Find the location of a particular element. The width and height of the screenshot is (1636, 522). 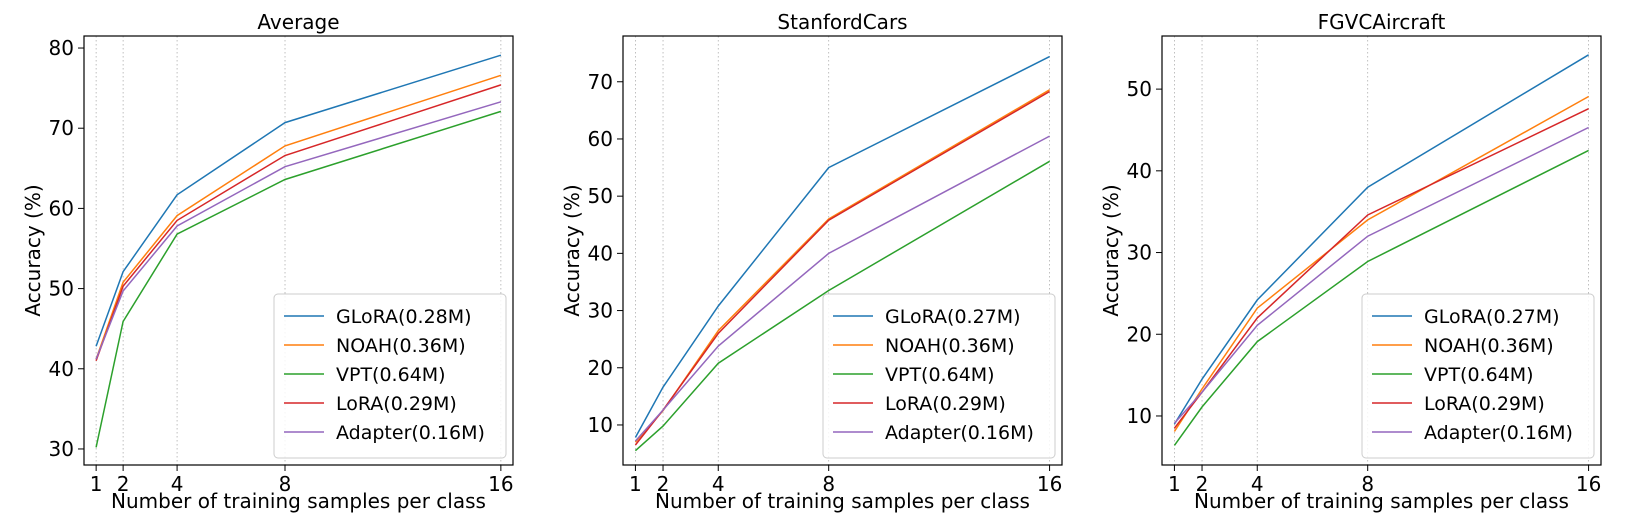

y-tick-label: 80 is located at coordinates (61, 48).